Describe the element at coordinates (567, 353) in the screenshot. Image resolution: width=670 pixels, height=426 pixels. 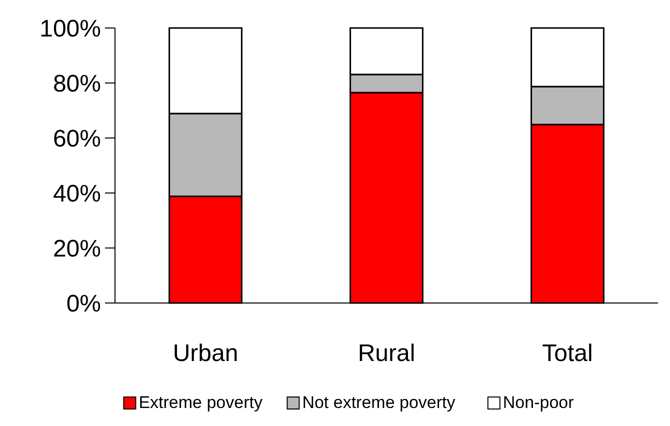
I see `x-tick-label: Total` at that location.